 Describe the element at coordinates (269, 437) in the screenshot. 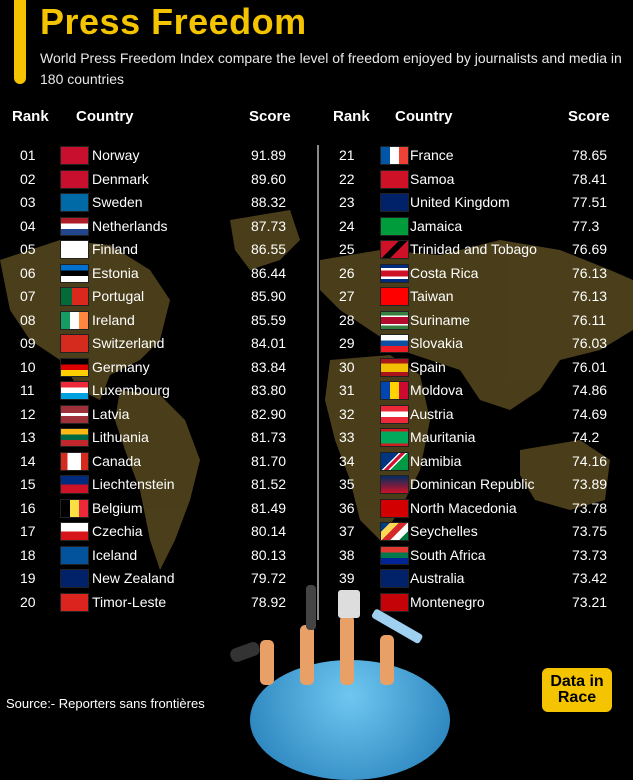

I see `score-value: 81.73` at that location.